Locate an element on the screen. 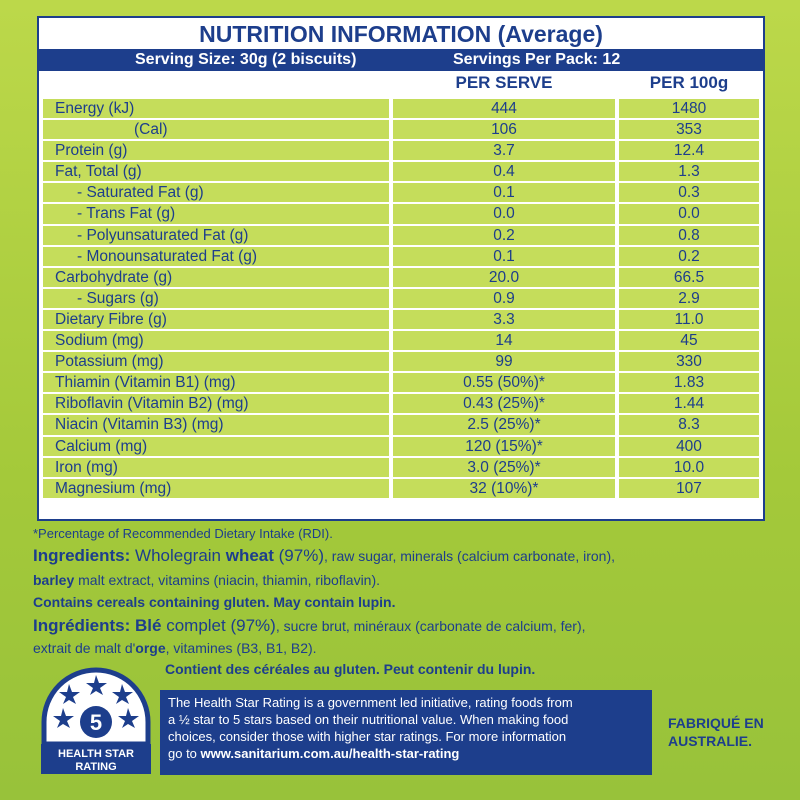 This screenshot has width=800, height=800. per-100g-value: 107 is located at coordinates (689, 488).